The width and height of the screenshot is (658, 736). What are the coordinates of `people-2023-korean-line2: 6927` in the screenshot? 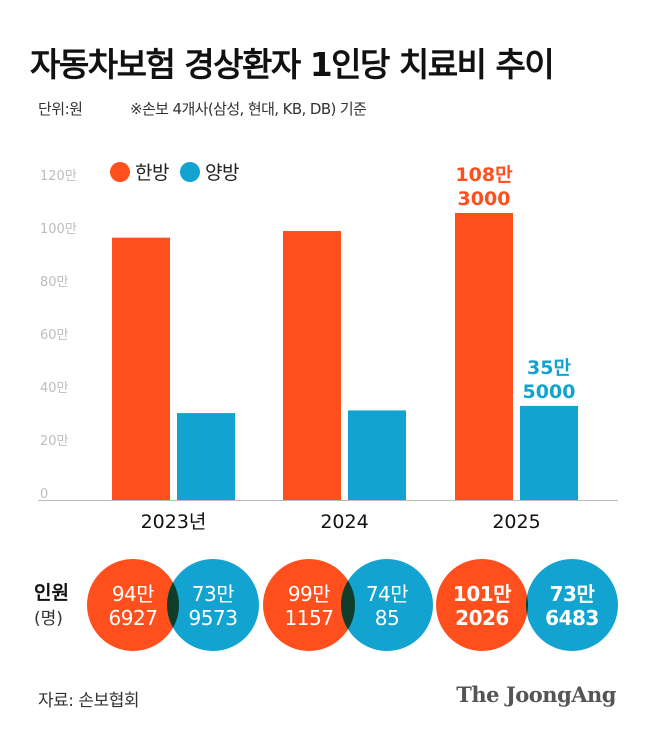 It's located at (133, 618).